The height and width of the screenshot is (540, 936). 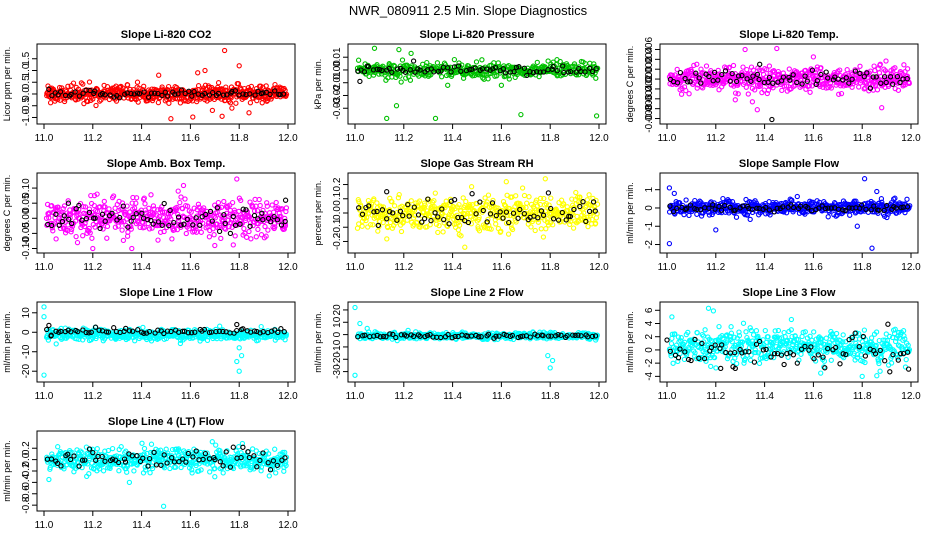 I want to click on x-tick-label: 11.0, so click(x=667, y=267).